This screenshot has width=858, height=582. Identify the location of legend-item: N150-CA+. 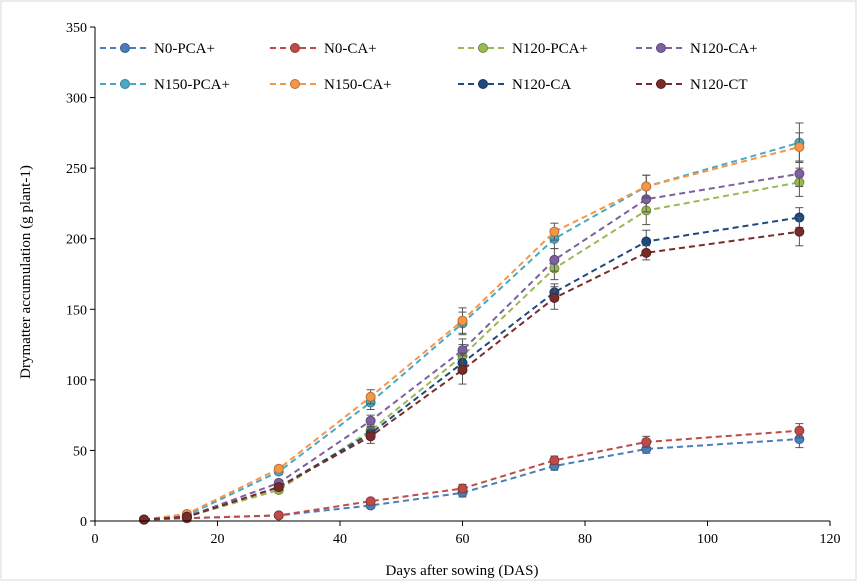
(331, 85).